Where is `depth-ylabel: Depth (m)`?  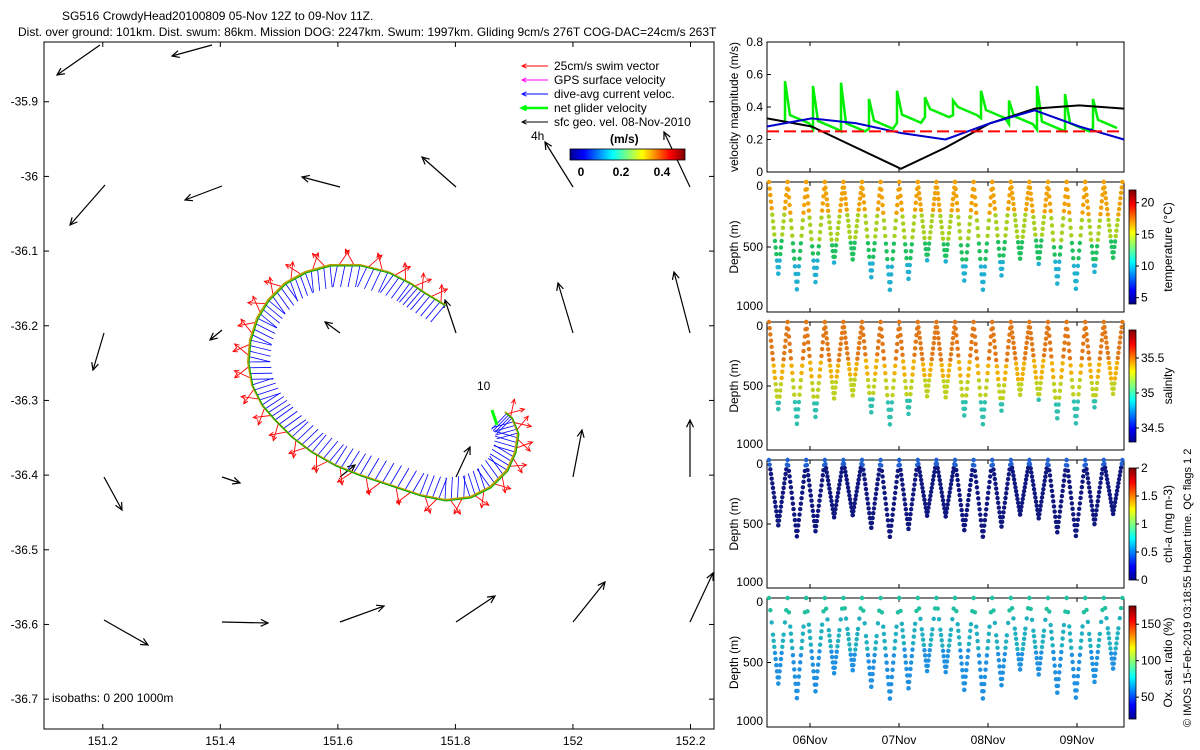 depth-ylabel: Depth (m) is located at coordinates (734, 246).